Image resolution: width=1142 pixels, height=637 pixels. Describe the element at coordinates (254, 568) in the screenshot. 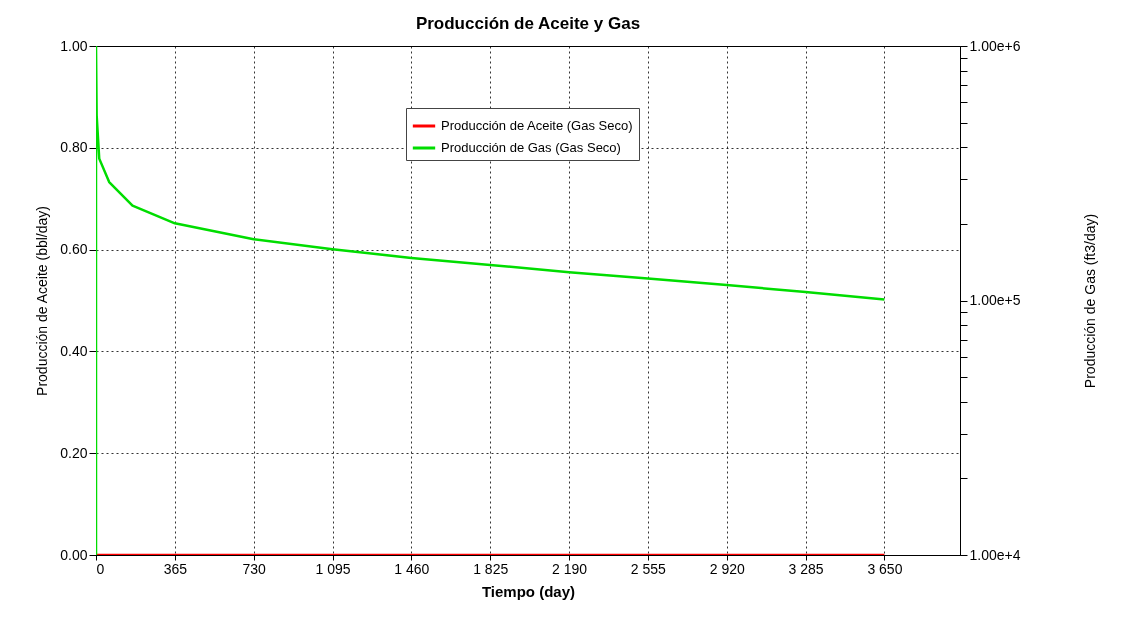

I see `x-tick-label: 730` at that location.